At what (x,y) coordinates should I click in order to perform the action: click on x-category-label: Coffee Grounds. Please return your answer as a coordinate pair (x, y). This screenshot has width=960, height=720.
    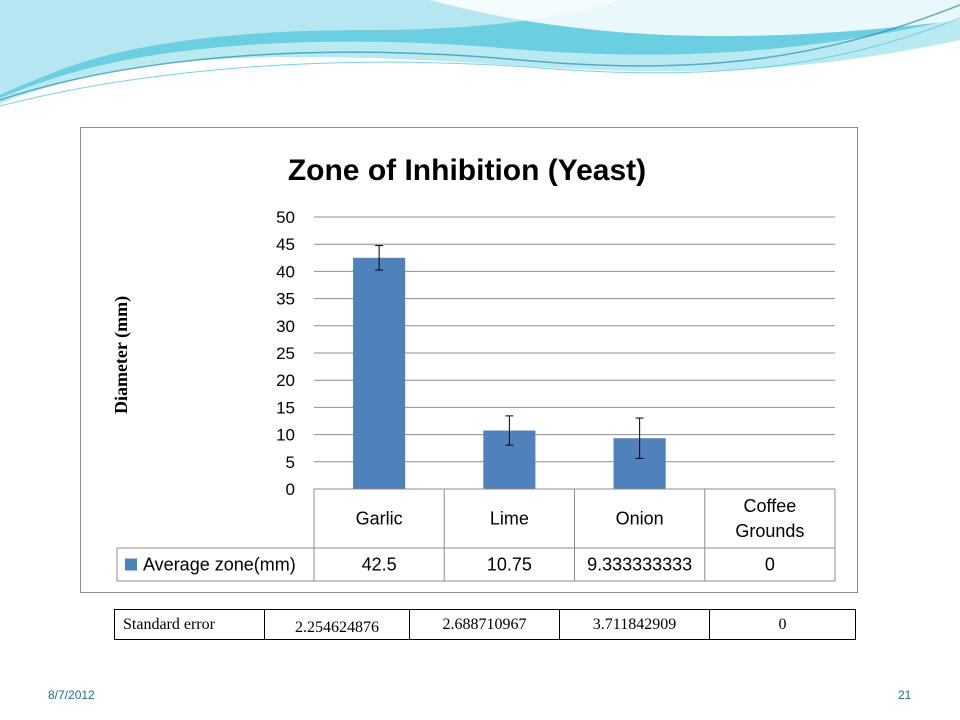
    Looking at the image, I should click on (769, 518).